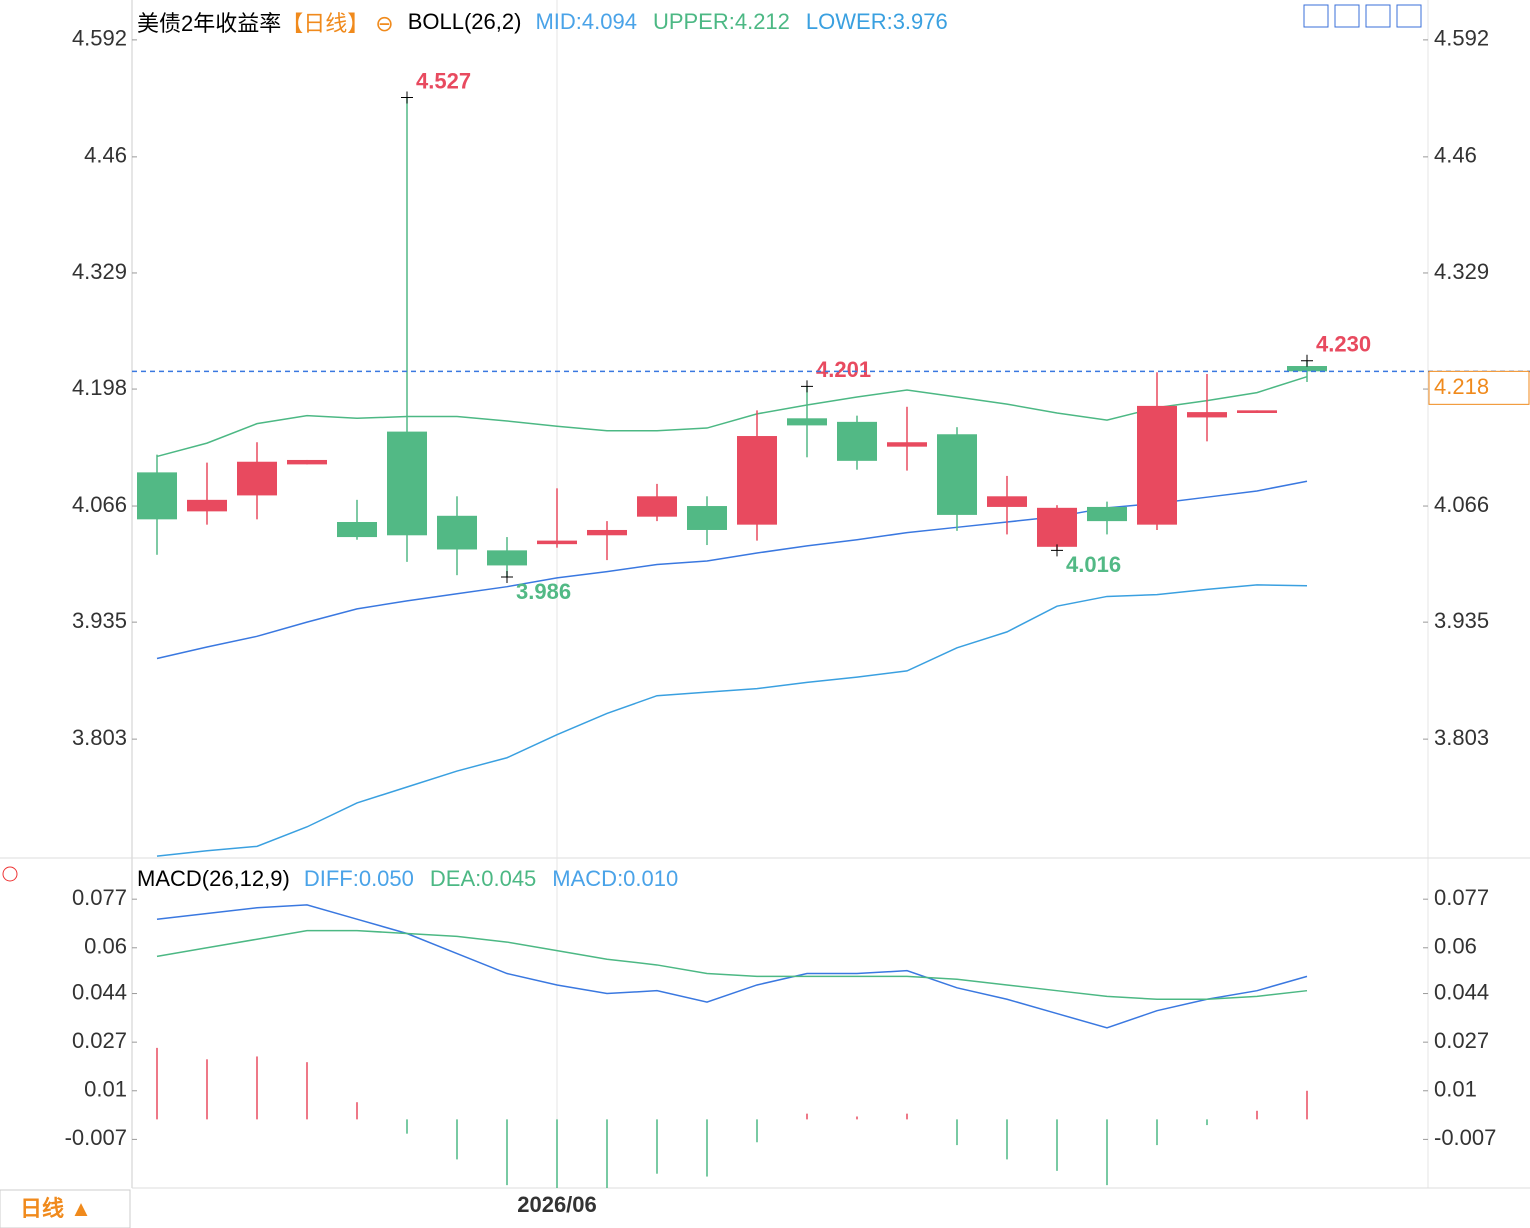  What do you see at coordinates (99, 271) in the screenshot?
I see `y-tick-label: 4.329` at bounding box center [99, 271].